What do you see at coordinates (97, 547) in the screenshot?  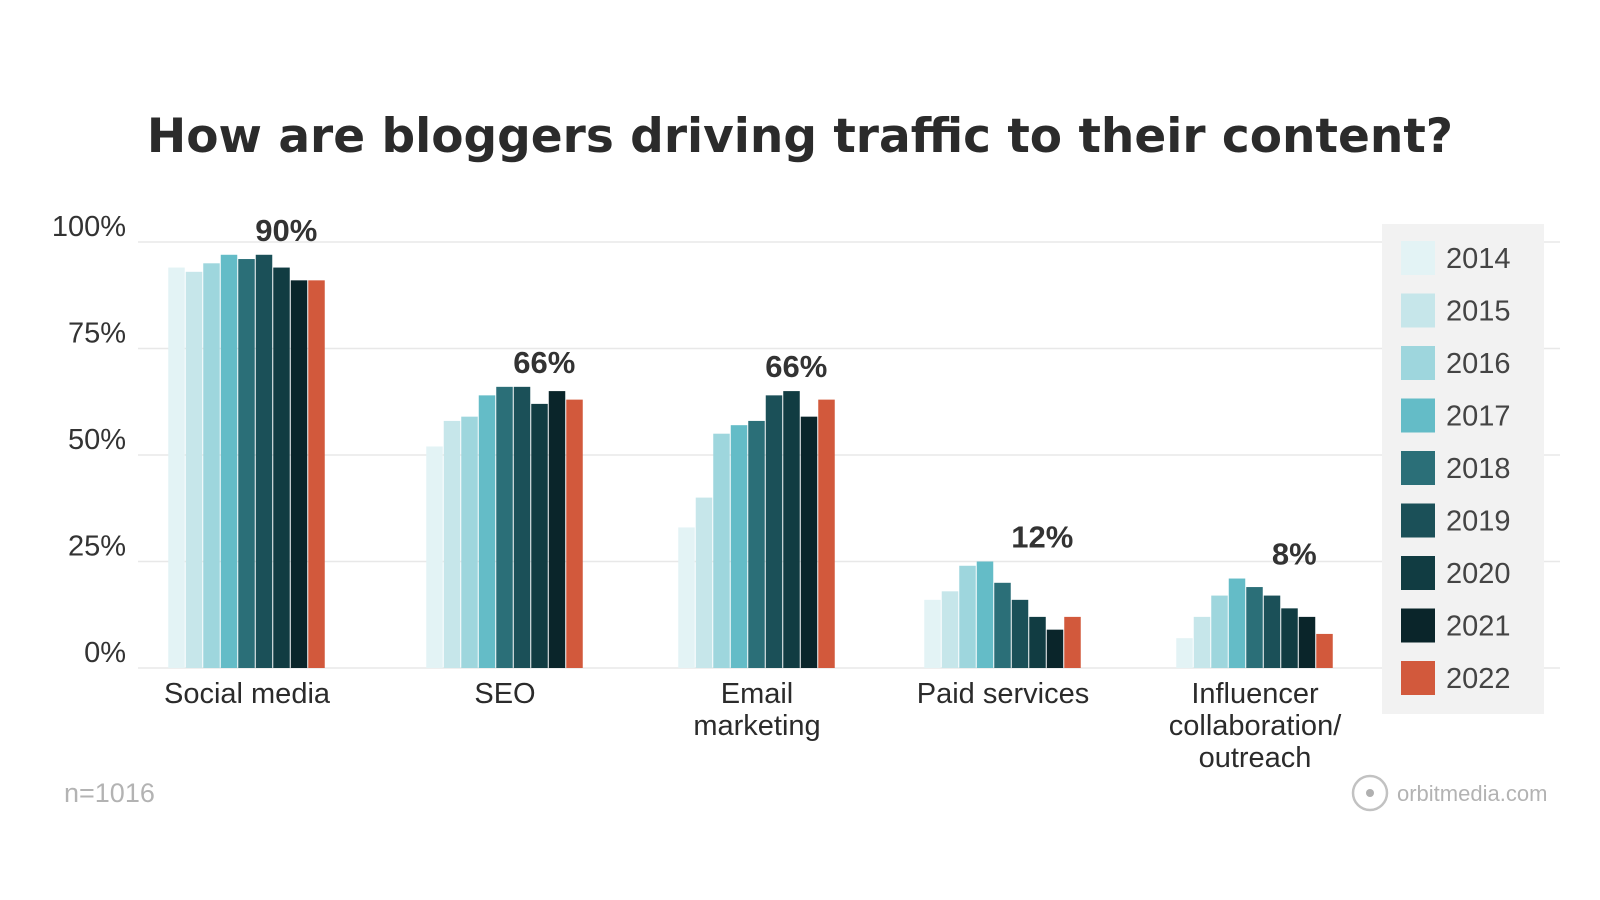 I see `y-tick-label: 25%` at bounding box center [97, 547].